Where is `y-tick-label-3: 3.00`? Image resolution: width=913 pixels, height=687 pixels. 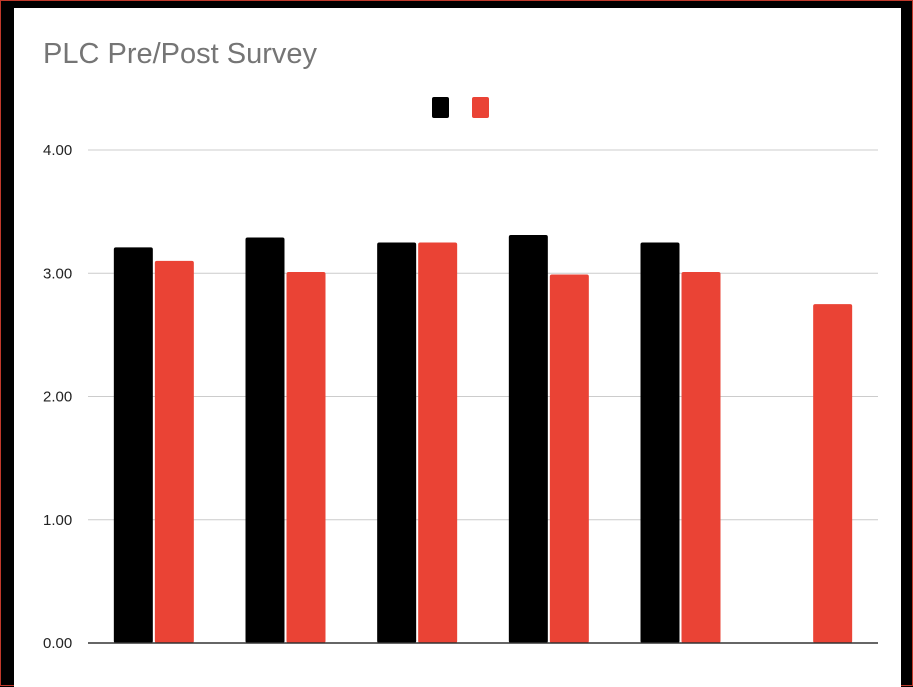 y-tick-label-3: 3.00 is located at coordinates (57, 273).